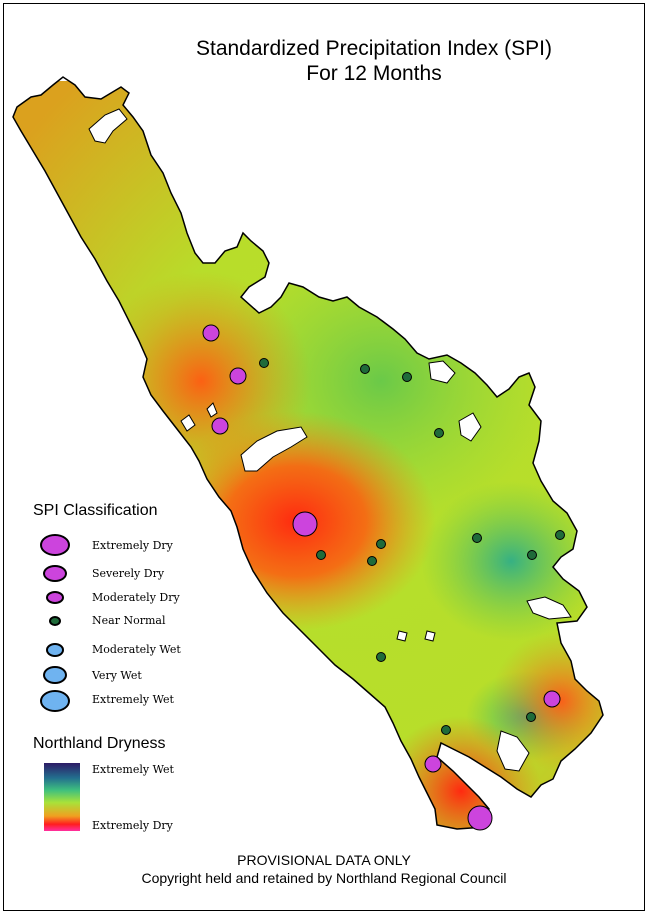 This screenshot has height=916, width=650. Describe the element at coordinates (55, 597) in the screenshot. I see `legend-symbol-moderately-dry` at that location.